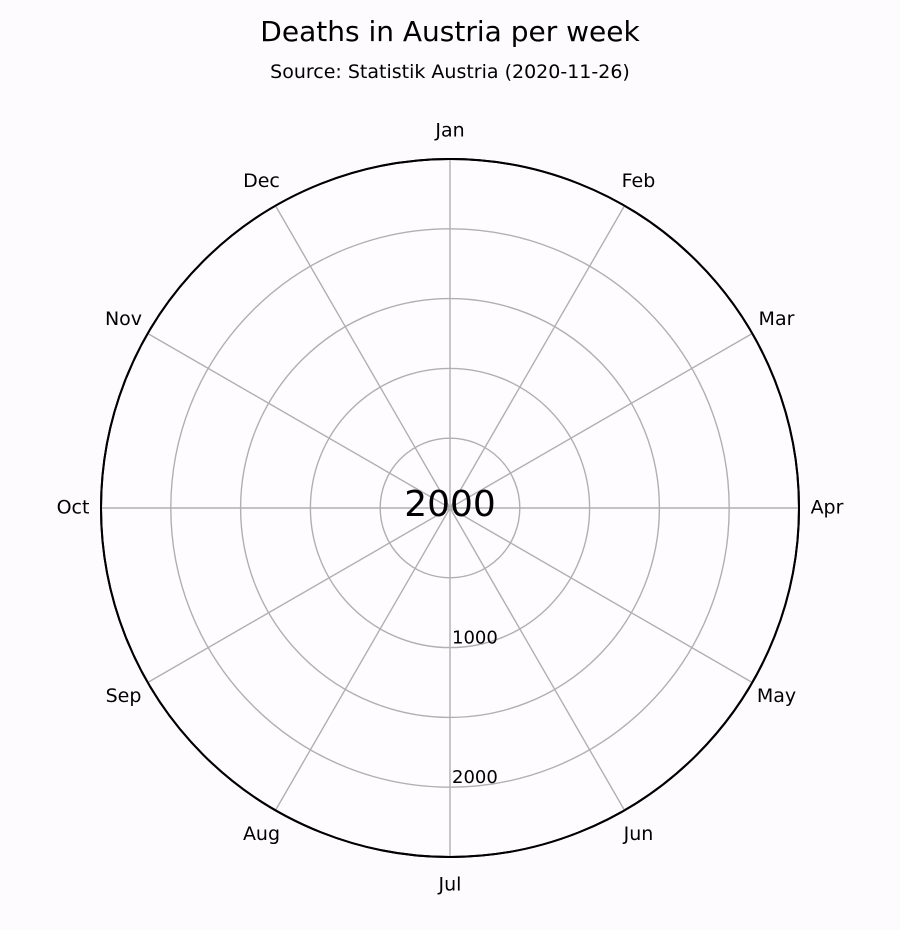 The width and height of the screenshot is (900, 930). Describe the element at coordinates (450, 504) in the screenshot. I see `center-year-label: 2000` at that location.